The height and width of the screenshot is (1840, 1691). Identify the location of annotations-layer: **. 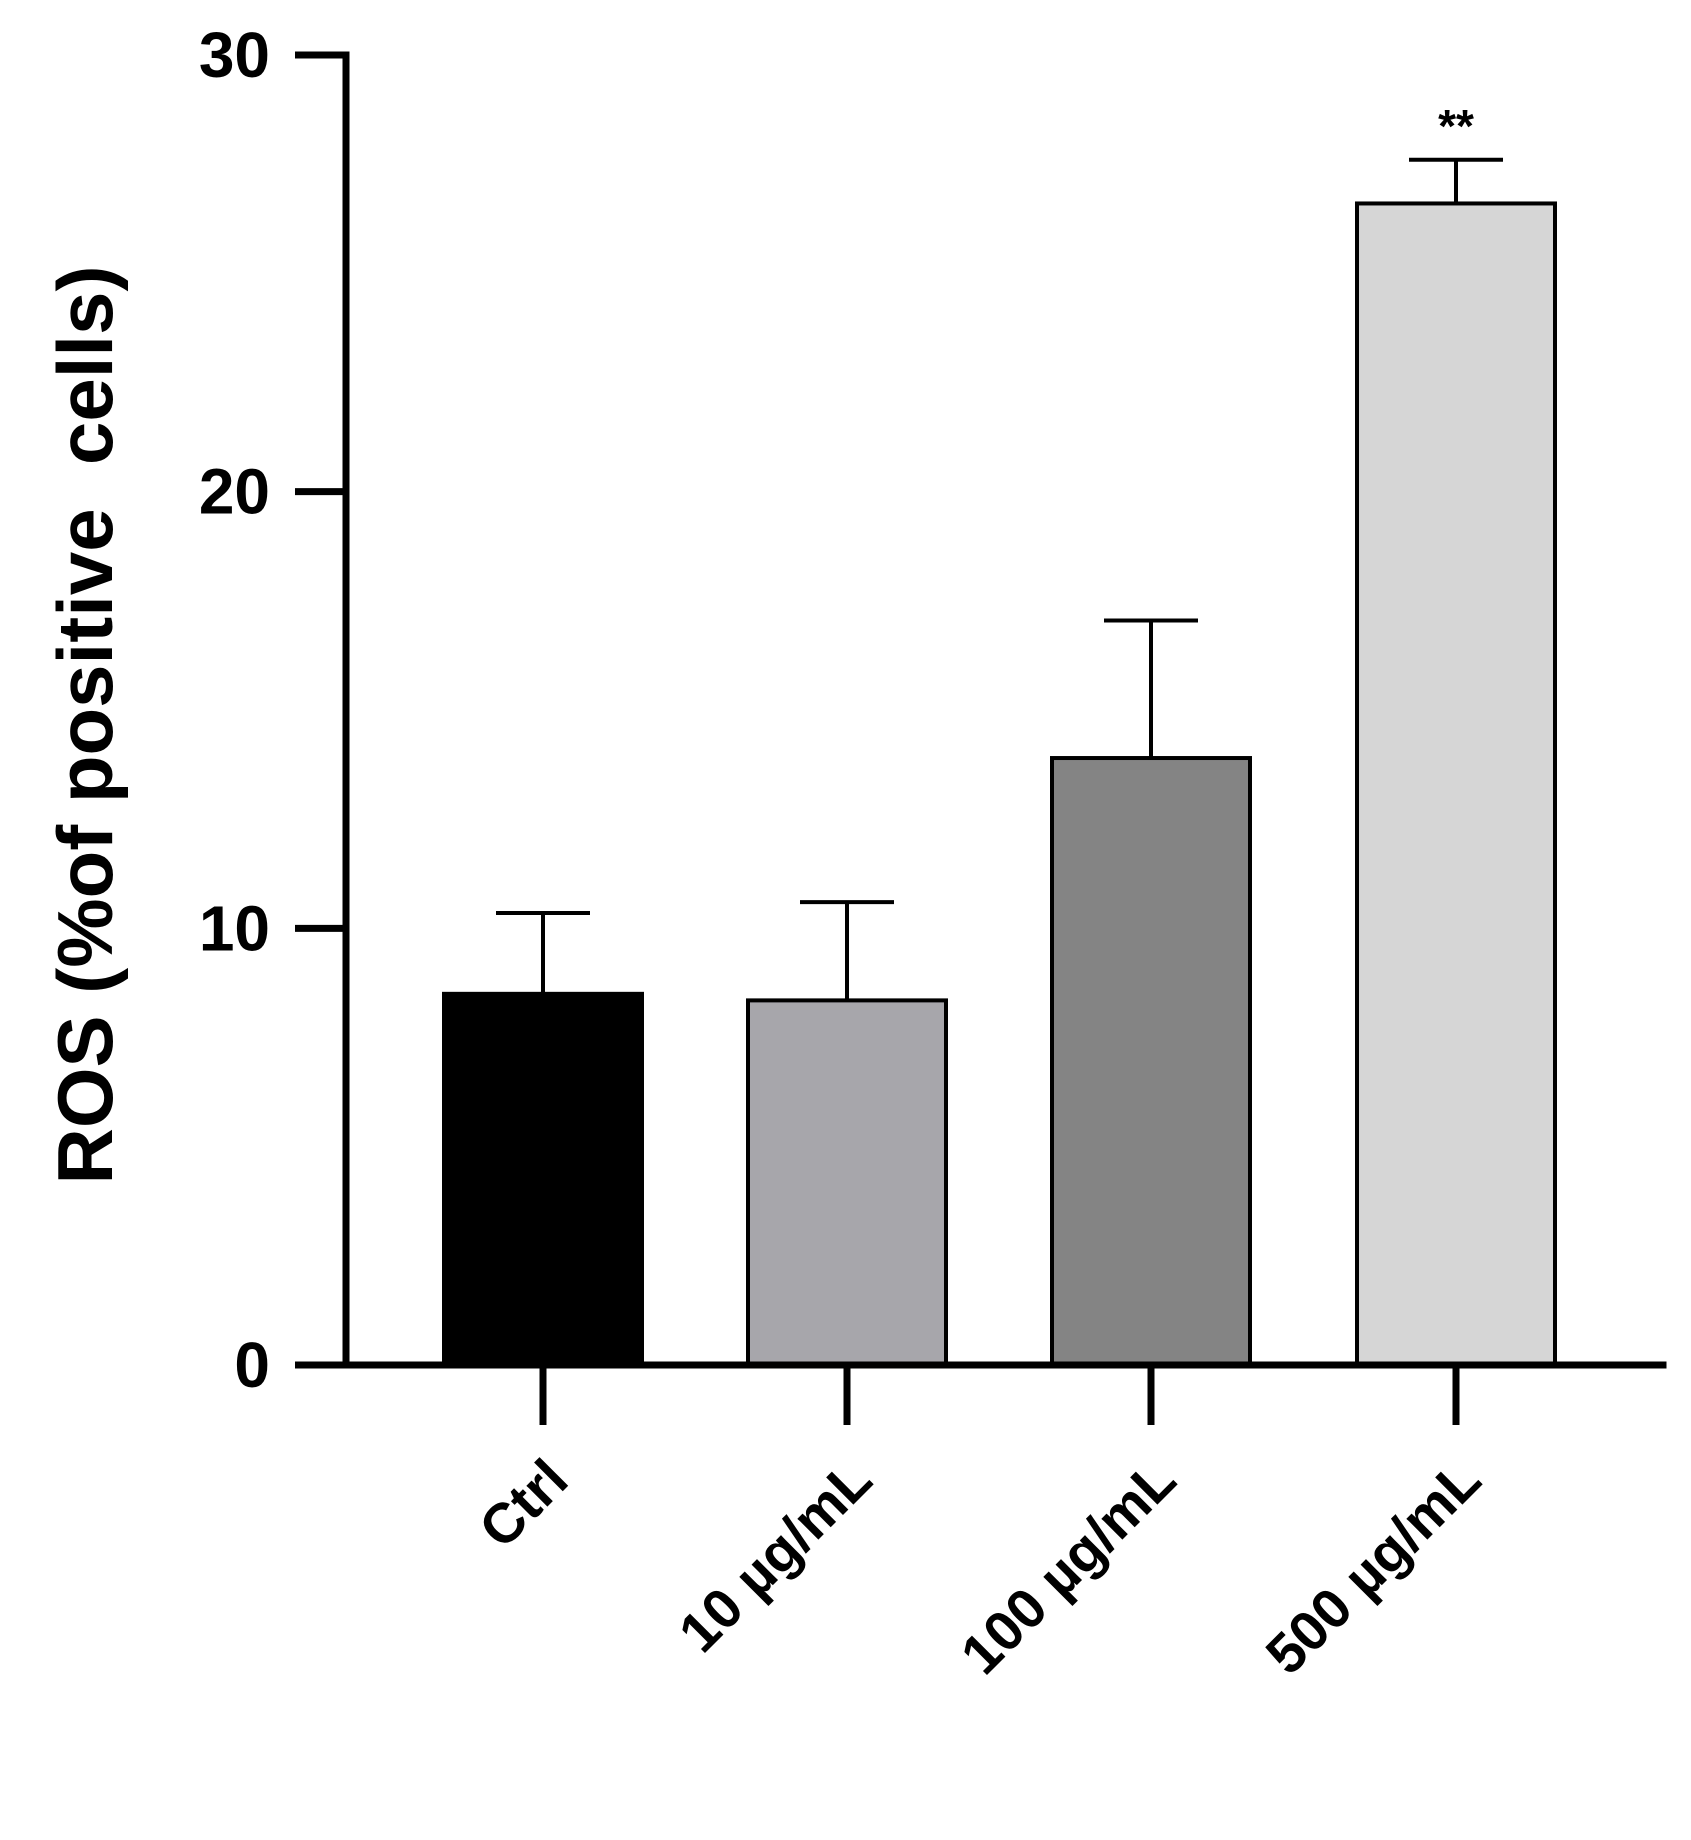
(1456, 126).